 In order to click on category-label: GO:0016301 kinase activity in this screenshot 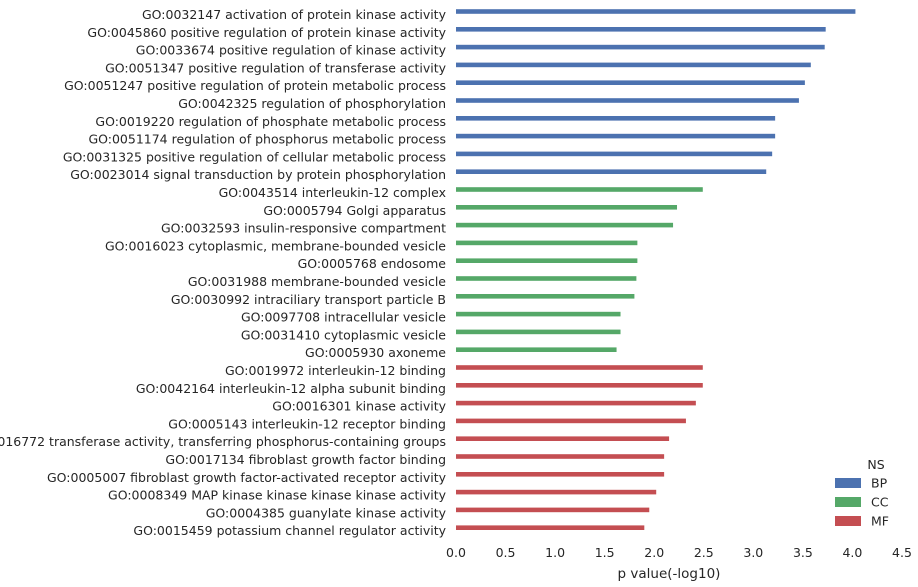, I will do `click(359, 406)`.